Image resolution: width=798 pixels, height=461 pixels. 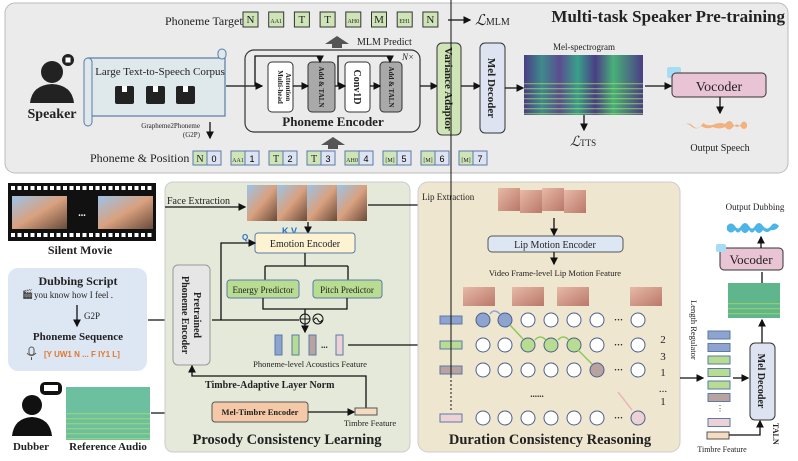 I want to click on row-ellipsis: ···, so click(x=618, y=345).